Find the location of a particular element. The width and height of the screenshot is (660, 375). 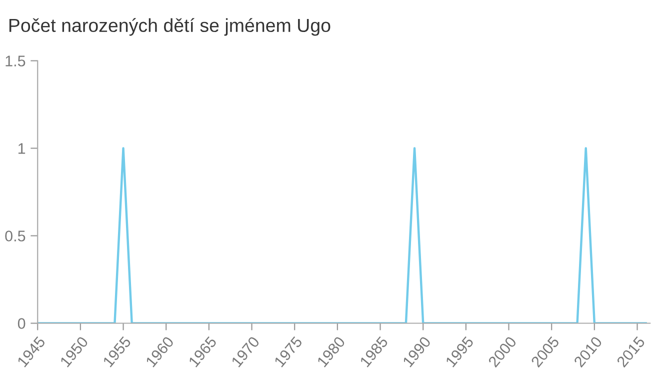

chart-title: Počet narozených dětí se jménem Ugo is located at coordinates (169, 27).